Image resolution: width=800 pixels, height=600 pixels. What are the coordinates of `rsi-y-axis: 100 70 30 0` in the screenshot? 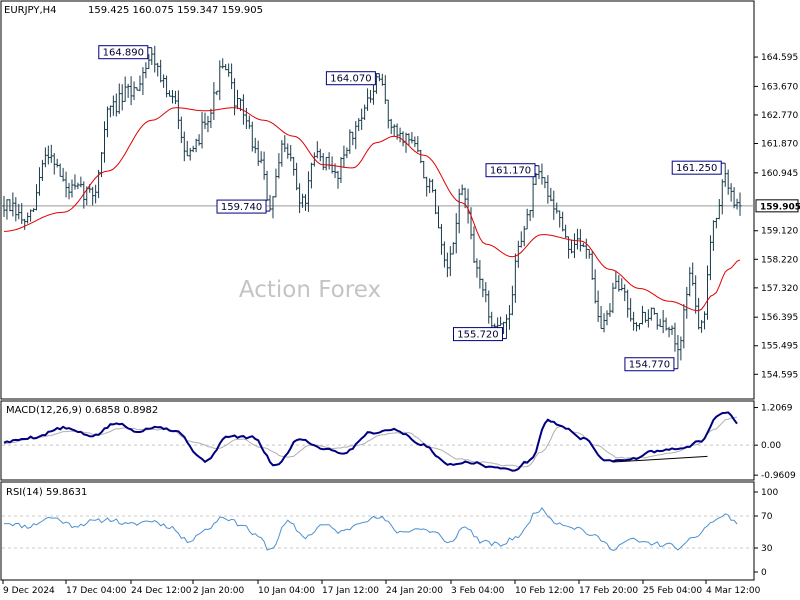 It's located at (390, 533).